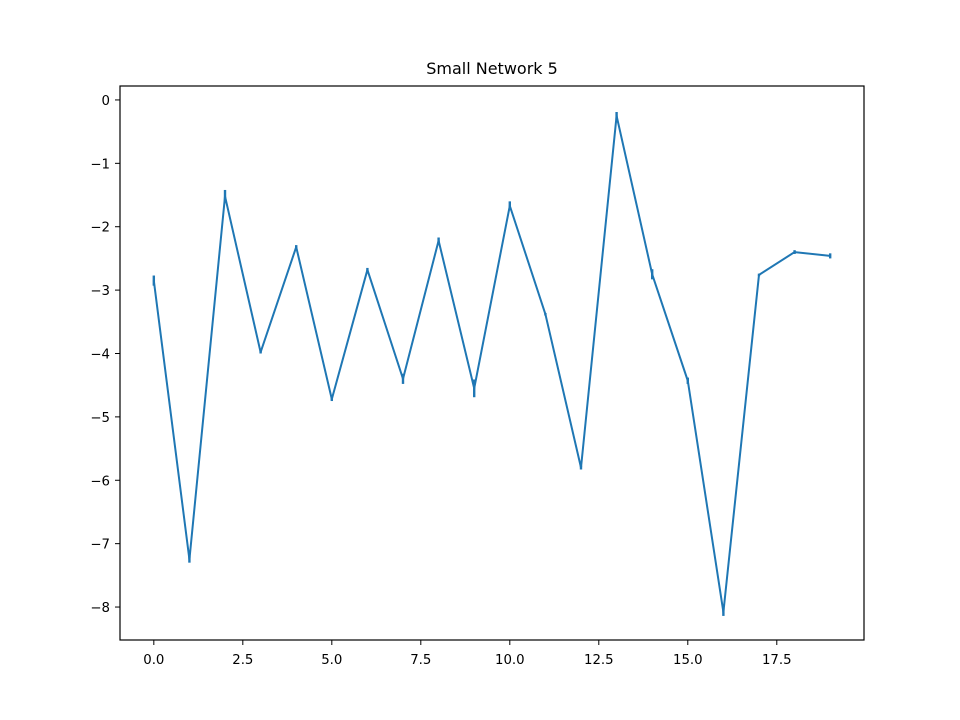 The image size is (960, 720). I want to click on x-tick-label: 5.0, so click(331, 660).